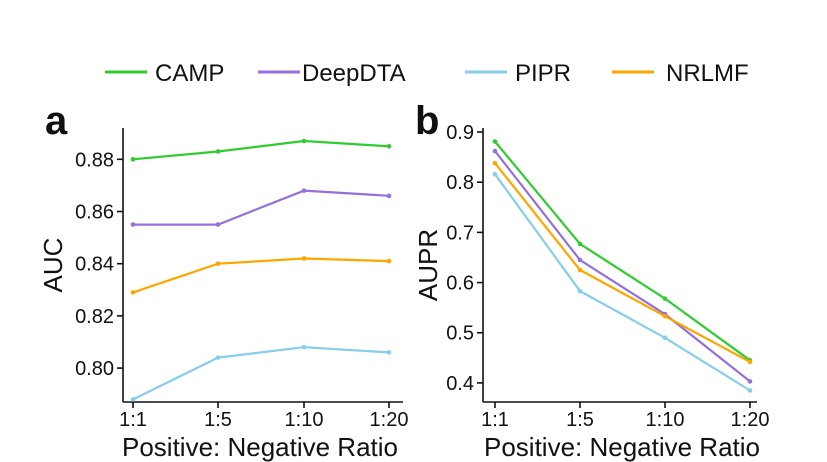  What do you see at coordinates (94, 213) in the screenshot?
I see `y-tick-label: 0.86` at bounding box center [94, 213].